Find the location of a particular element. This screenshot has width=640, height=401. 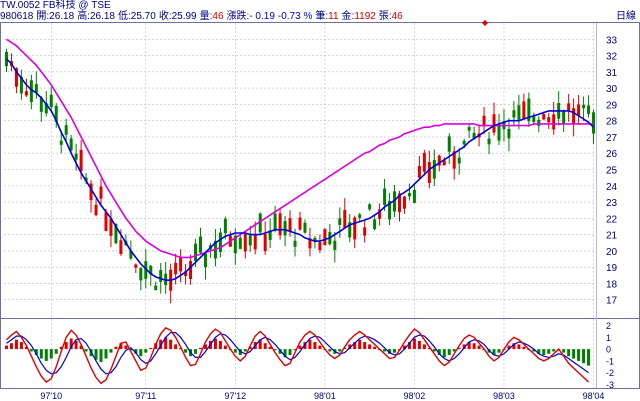

close-value: 25.99 is located at coordinates (184, 16).